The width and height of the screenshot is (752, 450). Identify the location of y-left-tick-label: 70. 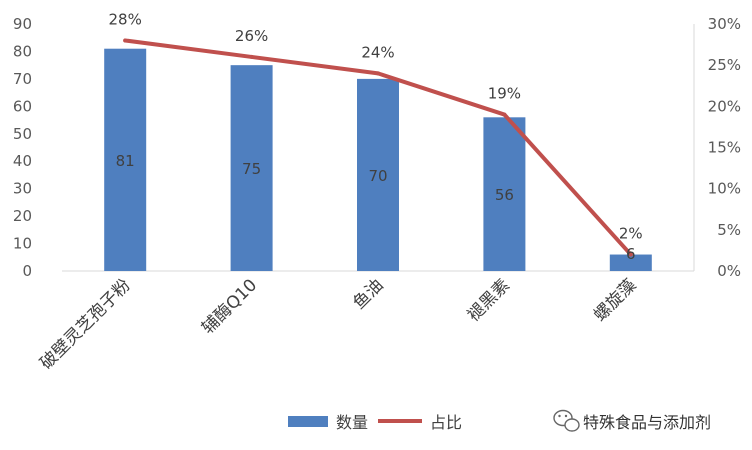
(22, 79).